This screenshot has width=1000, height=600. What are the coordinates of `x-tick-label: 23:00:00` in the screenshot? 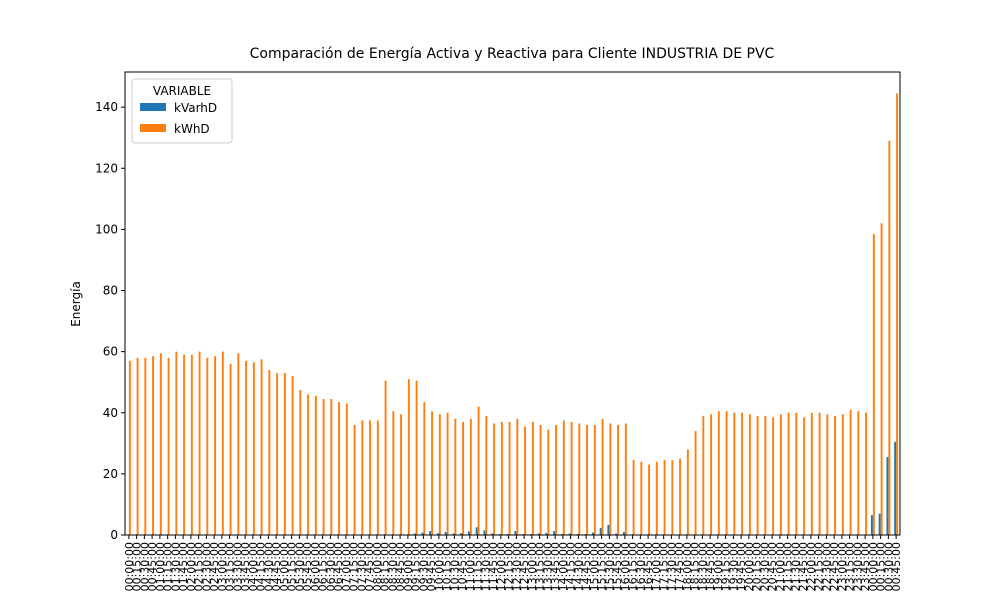 It's located at (842, 566).